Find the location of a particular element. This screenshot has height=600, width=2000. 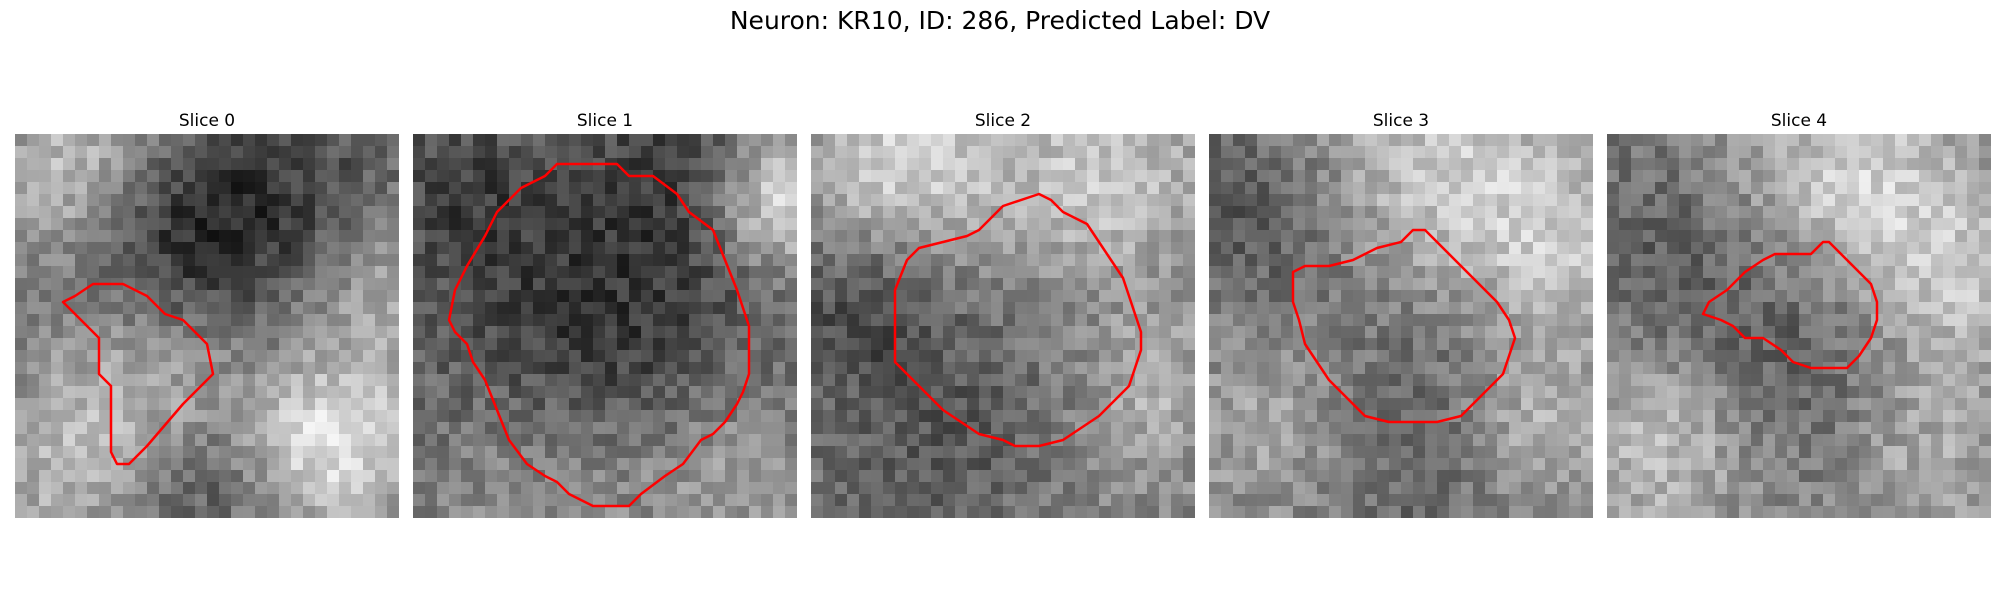

slice-panel-1: Slice 1 is located at coordinates (605, 313).